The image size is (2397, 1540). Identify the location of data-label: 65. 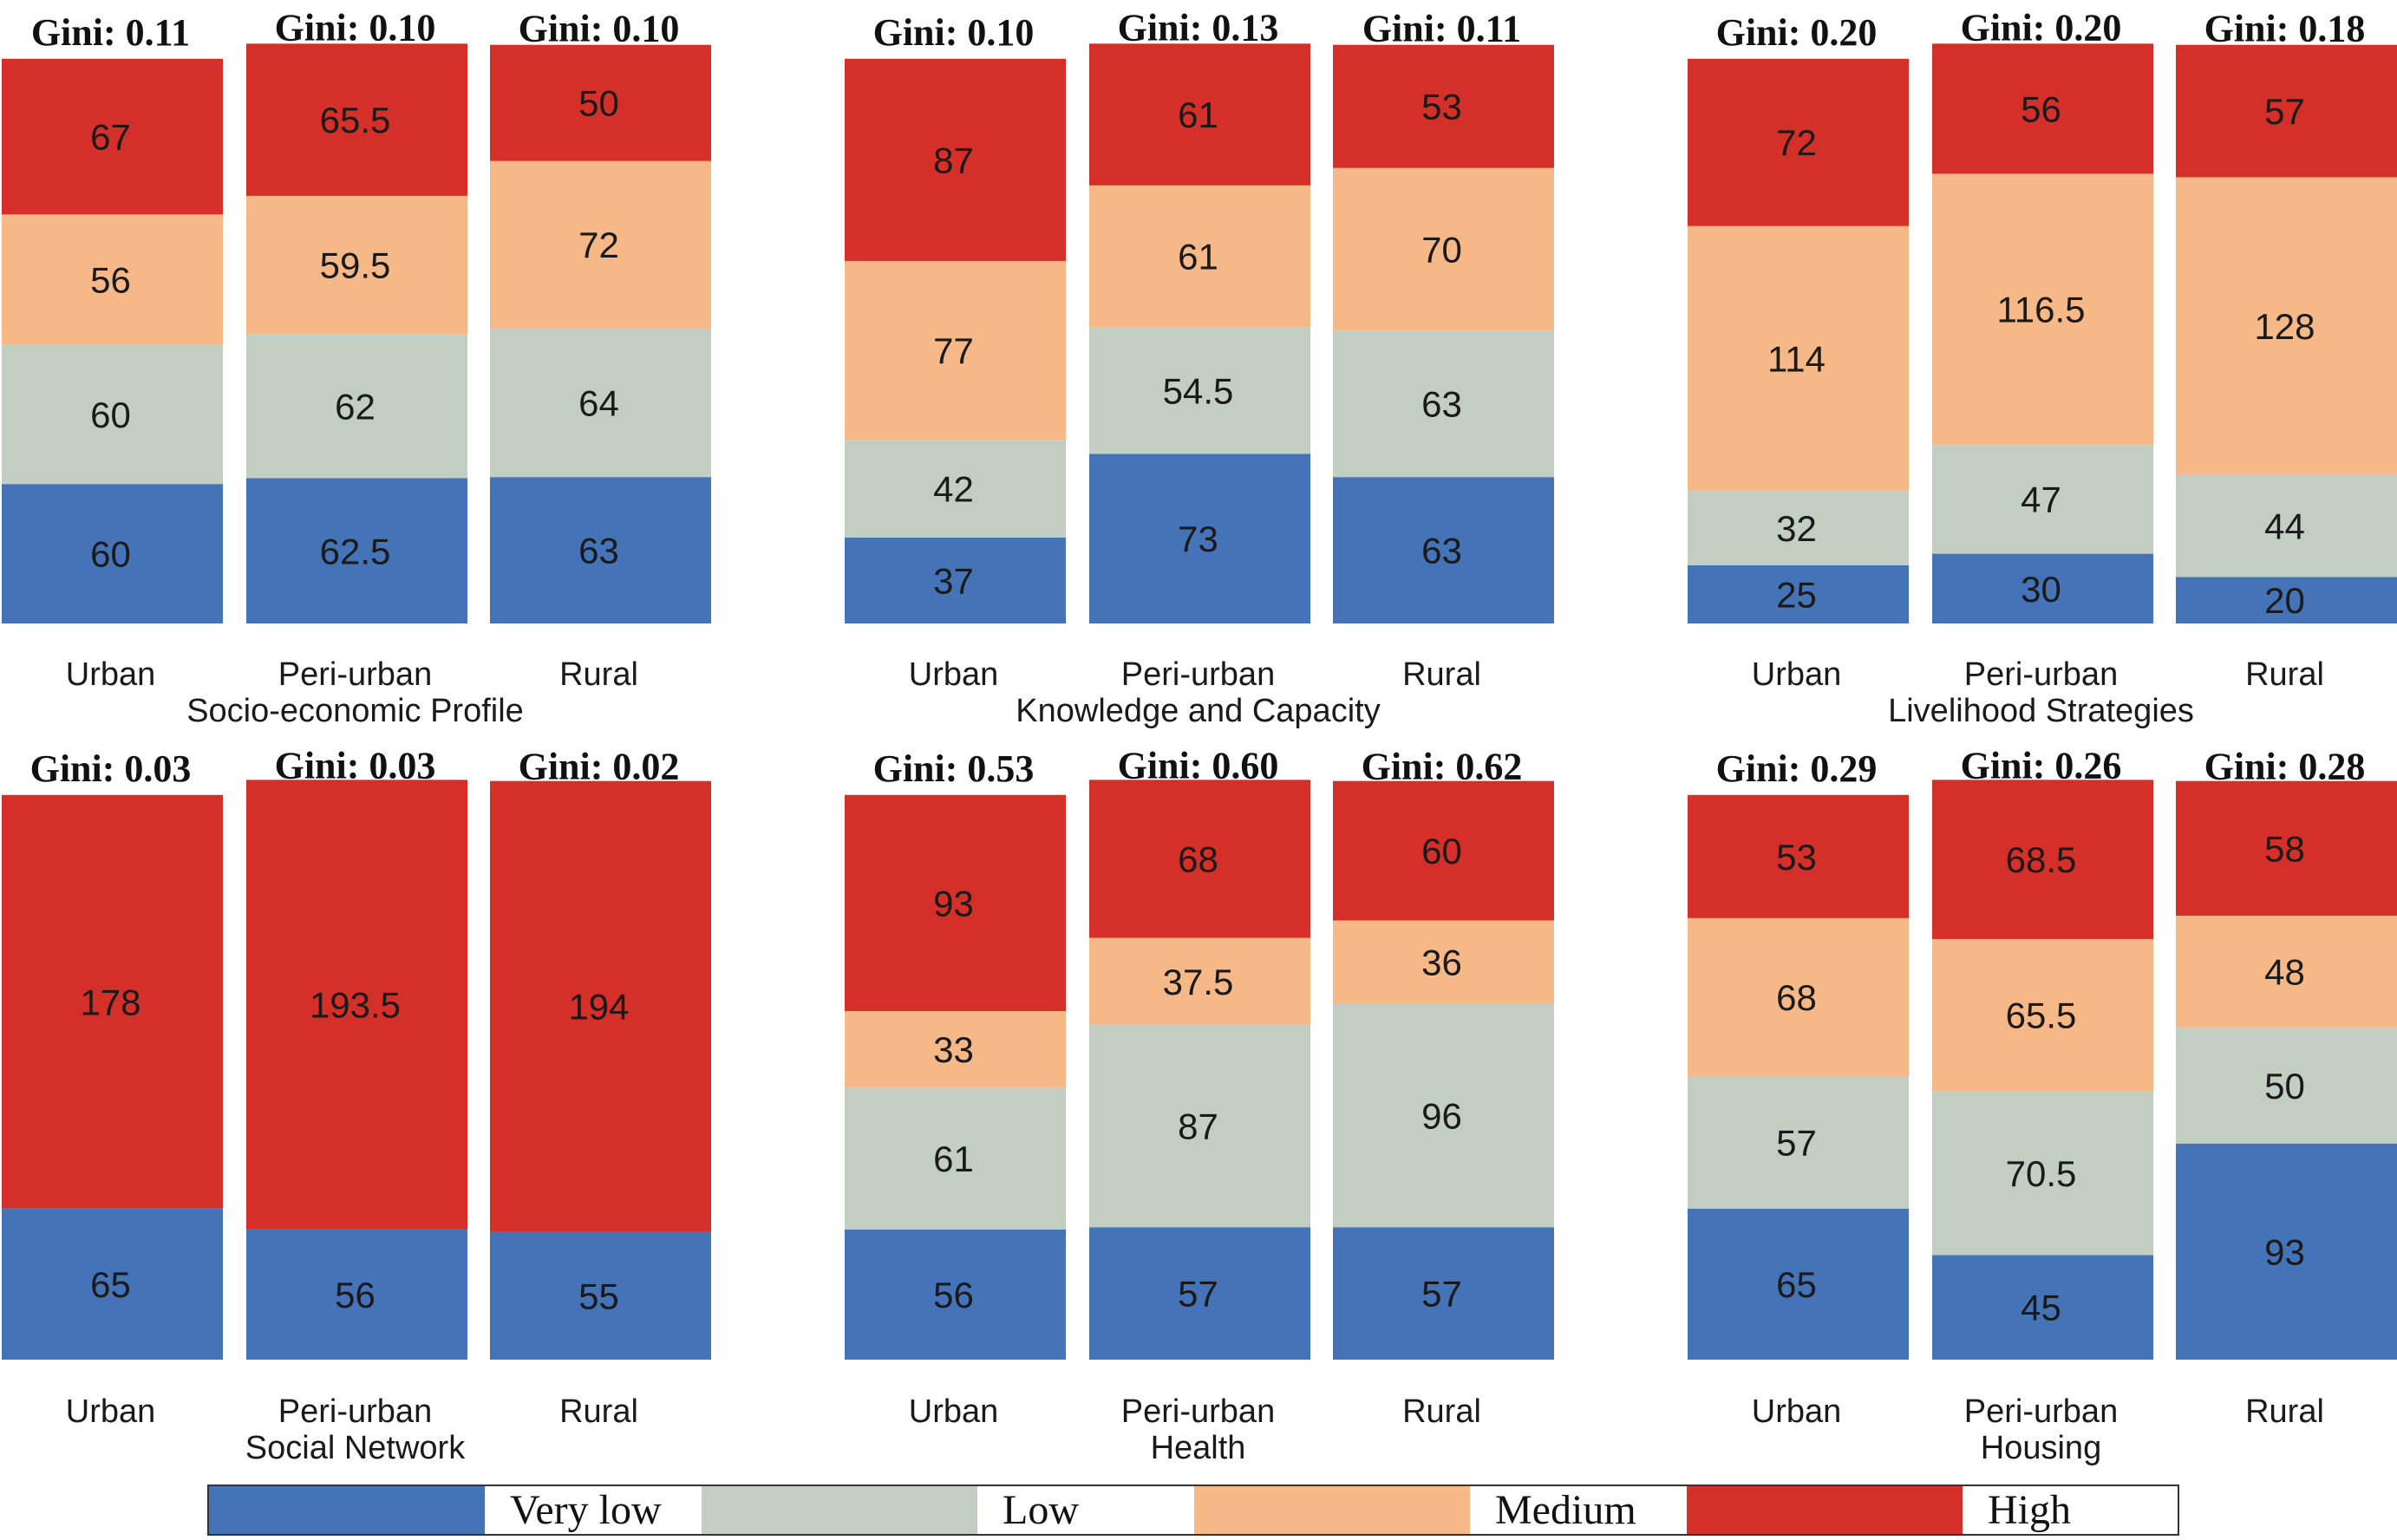
(110, 1284).